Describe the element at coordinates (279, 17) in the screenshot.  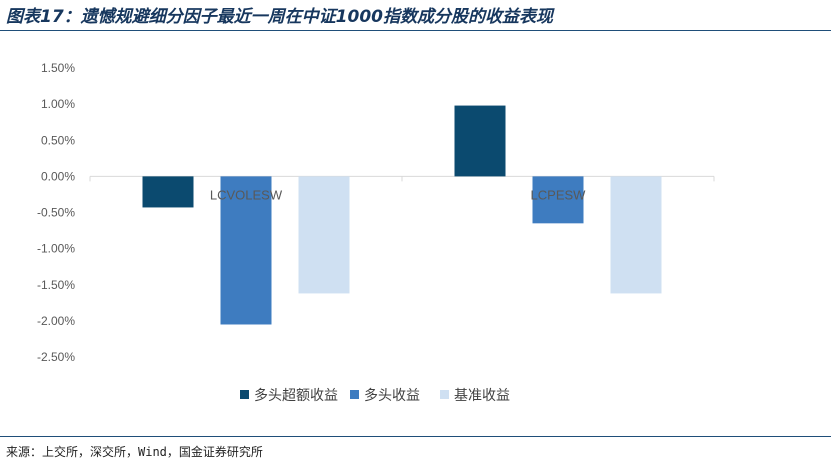
I see `chart-title: 图表17：遗憾规避细分因子最近一周在中证1000指数成分股的收益表现` at that location.